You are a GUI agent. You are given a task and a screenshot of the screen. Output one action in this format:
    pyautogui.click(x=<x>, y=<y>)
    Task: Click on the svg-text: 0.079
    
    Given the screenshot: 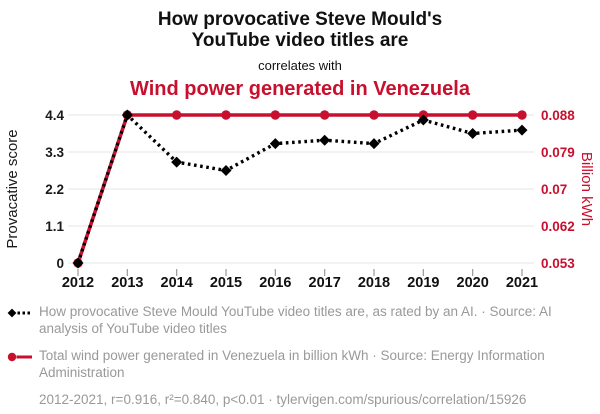 What is the action you would take?
    pyautogui.click(x=558, y=152)
    